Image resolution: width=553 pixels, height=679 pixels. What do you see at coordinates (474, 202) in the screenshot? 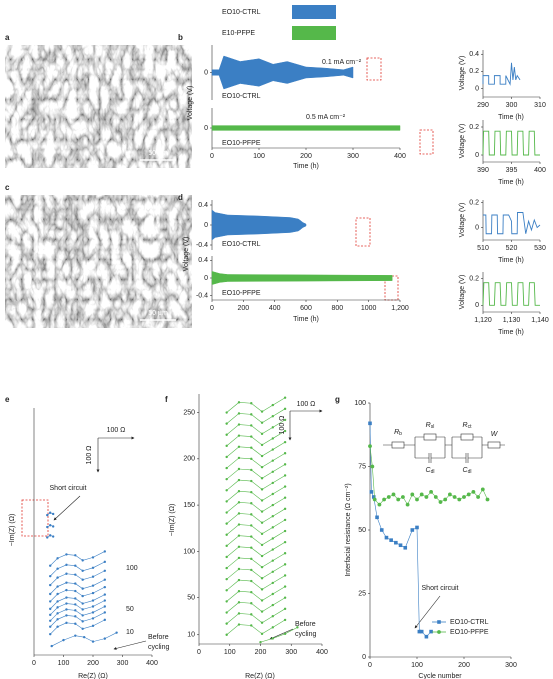
I see `y-tick-label: 0.2` at bounding box center [474, 202].